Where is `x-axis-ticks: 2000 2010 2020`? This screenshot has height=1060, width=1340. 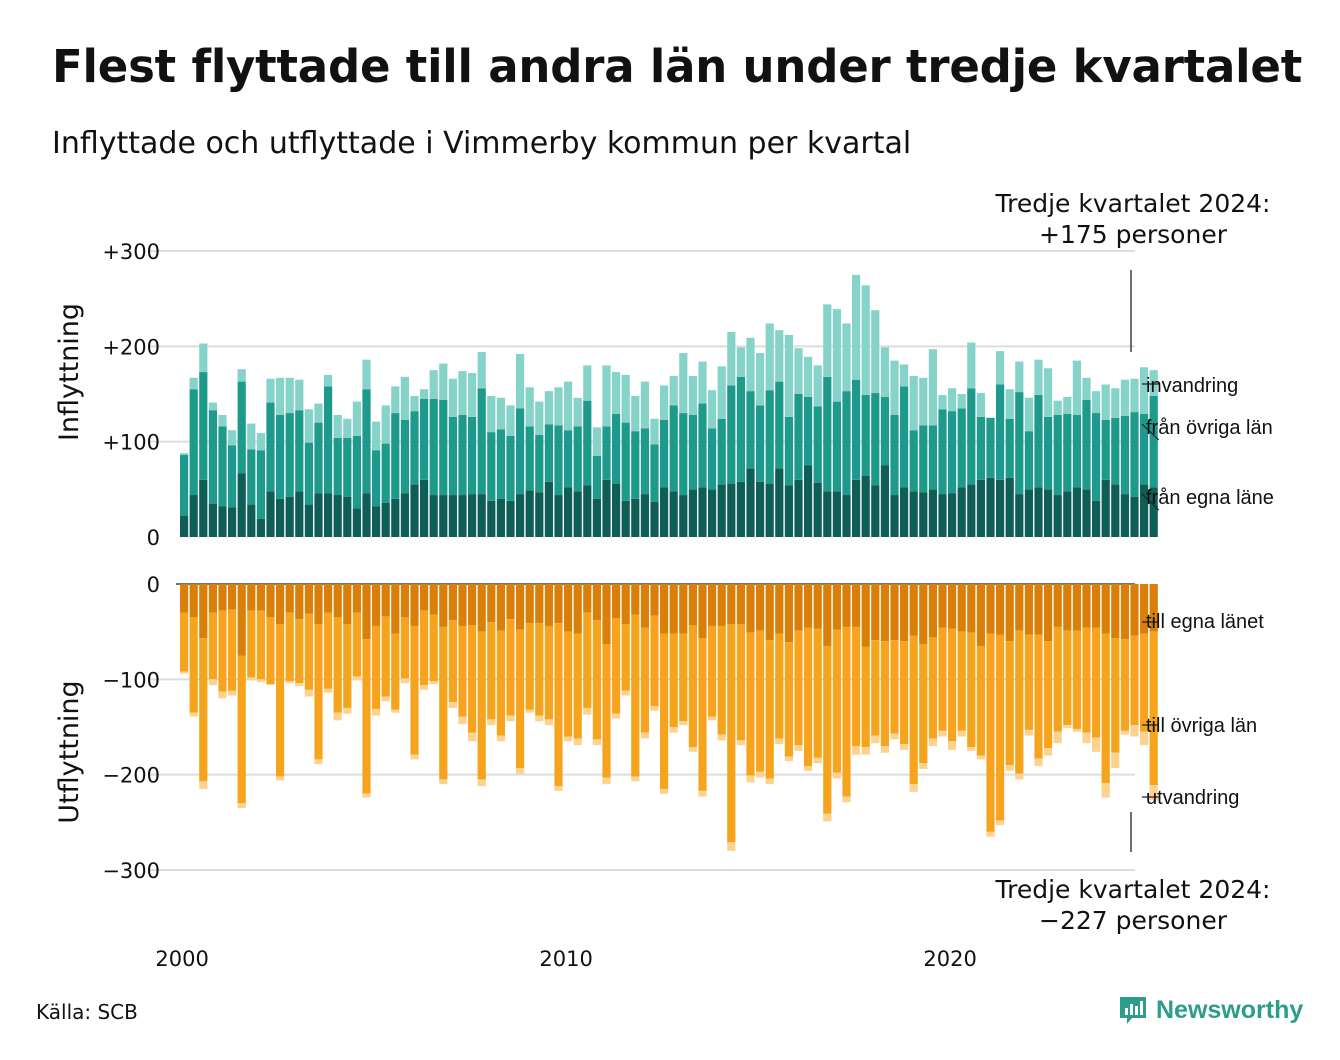
x-axis-ticks: 2000 2010 2020 is located at coordinates (565, 959).